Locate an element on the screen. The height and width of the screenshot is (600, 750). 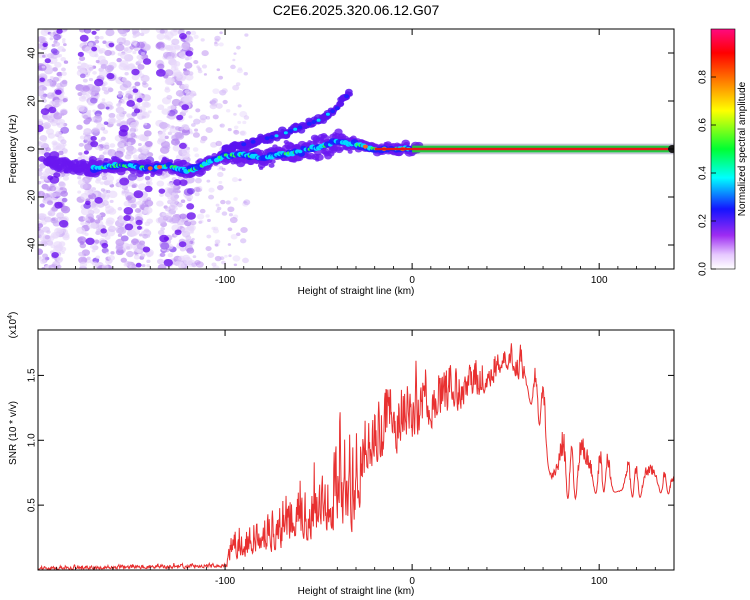
spectrogram-ytick-label: 0 is located at coordinates (32, 149).